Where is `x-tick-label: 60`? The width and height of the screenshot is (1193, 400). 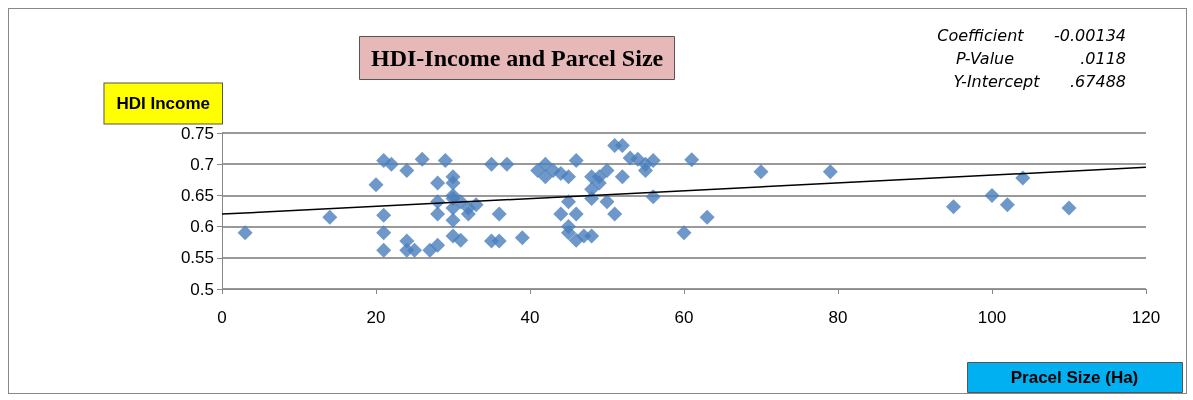
x-tick-label: 60 is located at coordinates (684, 317).